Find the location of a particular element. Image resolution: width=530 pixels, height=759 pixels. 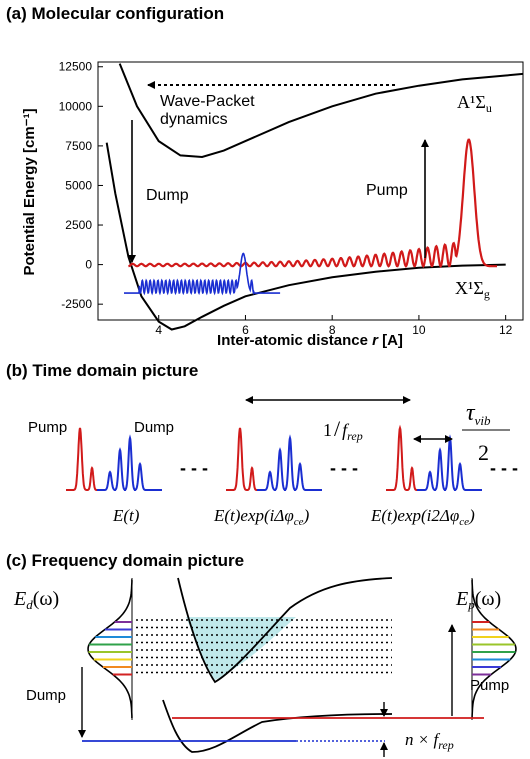

label-dump-c: Dump is located at coordinates (46, 695).